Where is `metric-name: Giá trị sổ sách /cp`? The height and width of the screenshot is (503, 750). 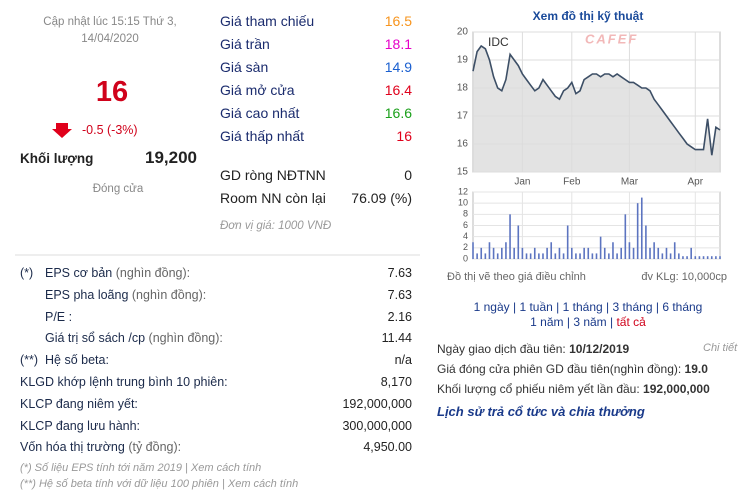 metric-name: Giá trị sổ sách /cp is located at coordinates (95, 338).